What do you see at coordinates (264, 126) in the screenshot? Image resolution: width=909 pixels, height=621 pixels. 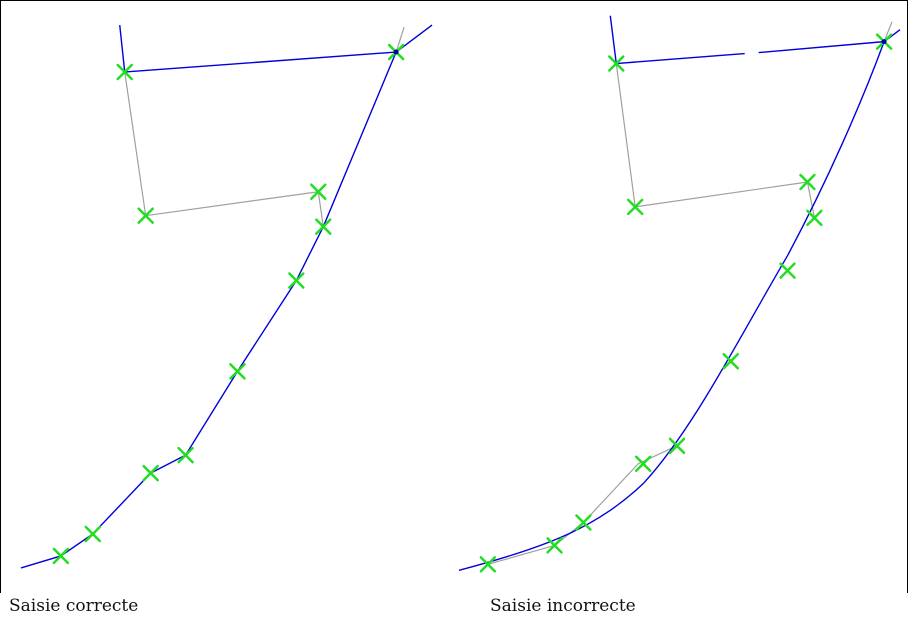 I see `reference-lines` at bounding box center [264, 126].